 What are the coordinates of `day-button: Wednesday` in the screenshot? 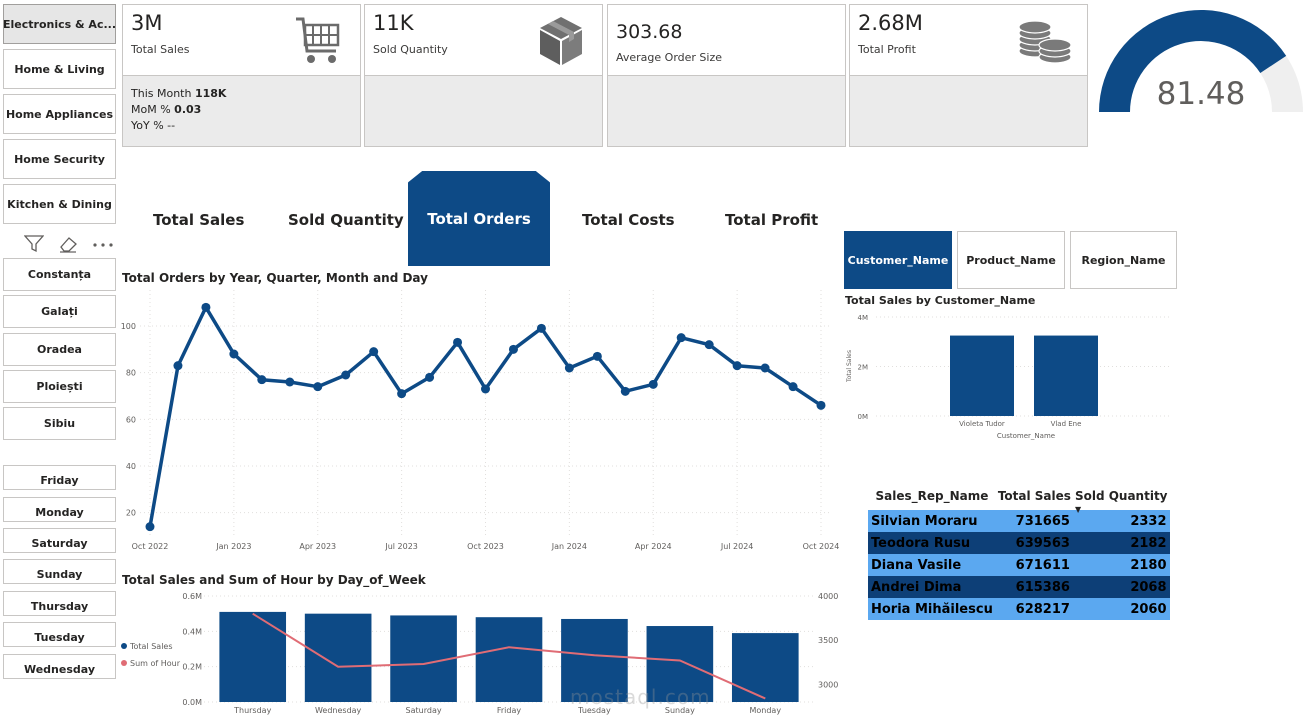 It's located at (59, 666).